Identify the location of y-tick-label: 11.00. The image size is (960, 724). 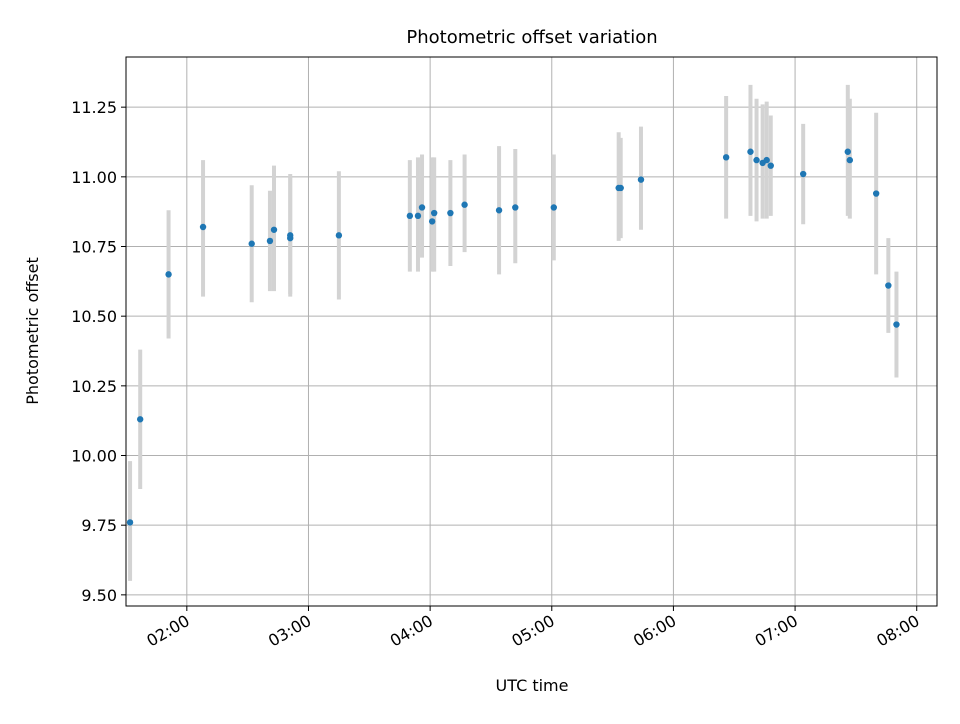
(94, 177).